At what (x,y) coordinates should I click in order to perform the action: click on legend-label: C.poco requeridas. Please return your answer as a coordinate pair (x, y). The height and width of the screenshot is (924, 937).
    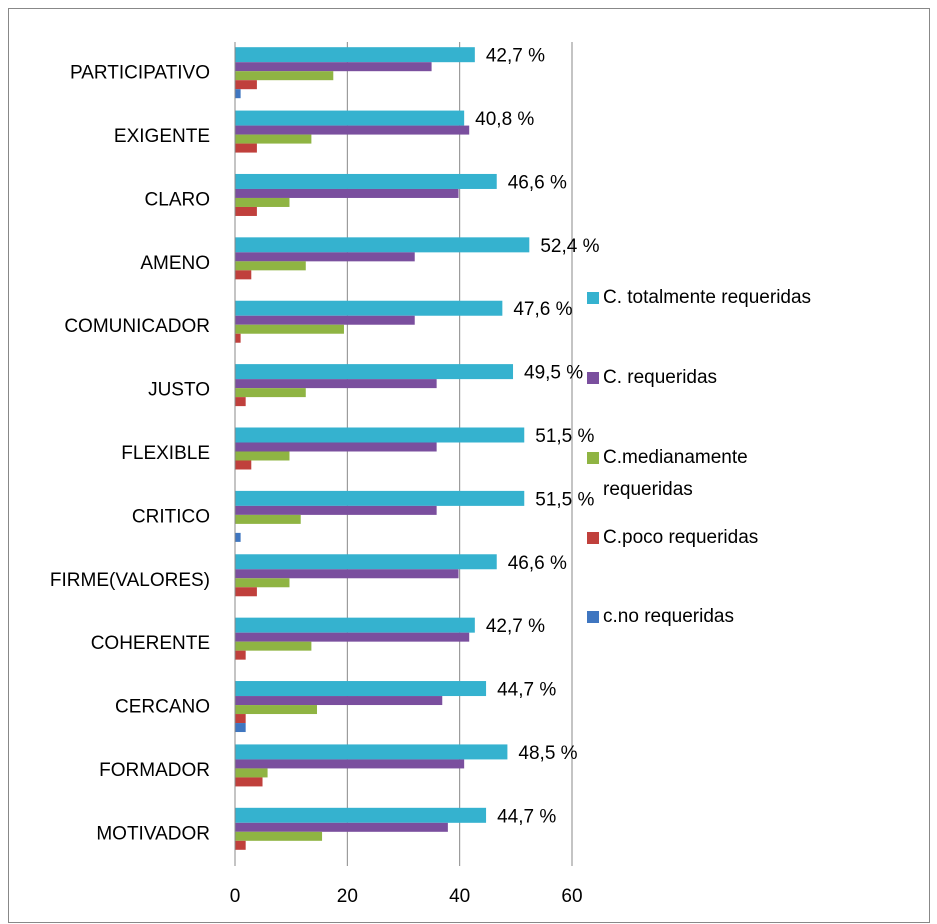
    Looking at the image, I should click on (680, 537).